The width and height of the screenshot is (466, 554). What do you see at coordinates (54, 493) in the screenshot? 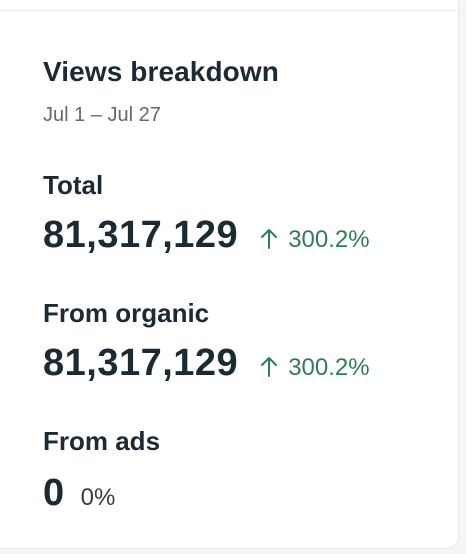
I see `metric-value-ads: 0` at bounding box center [54, 493].